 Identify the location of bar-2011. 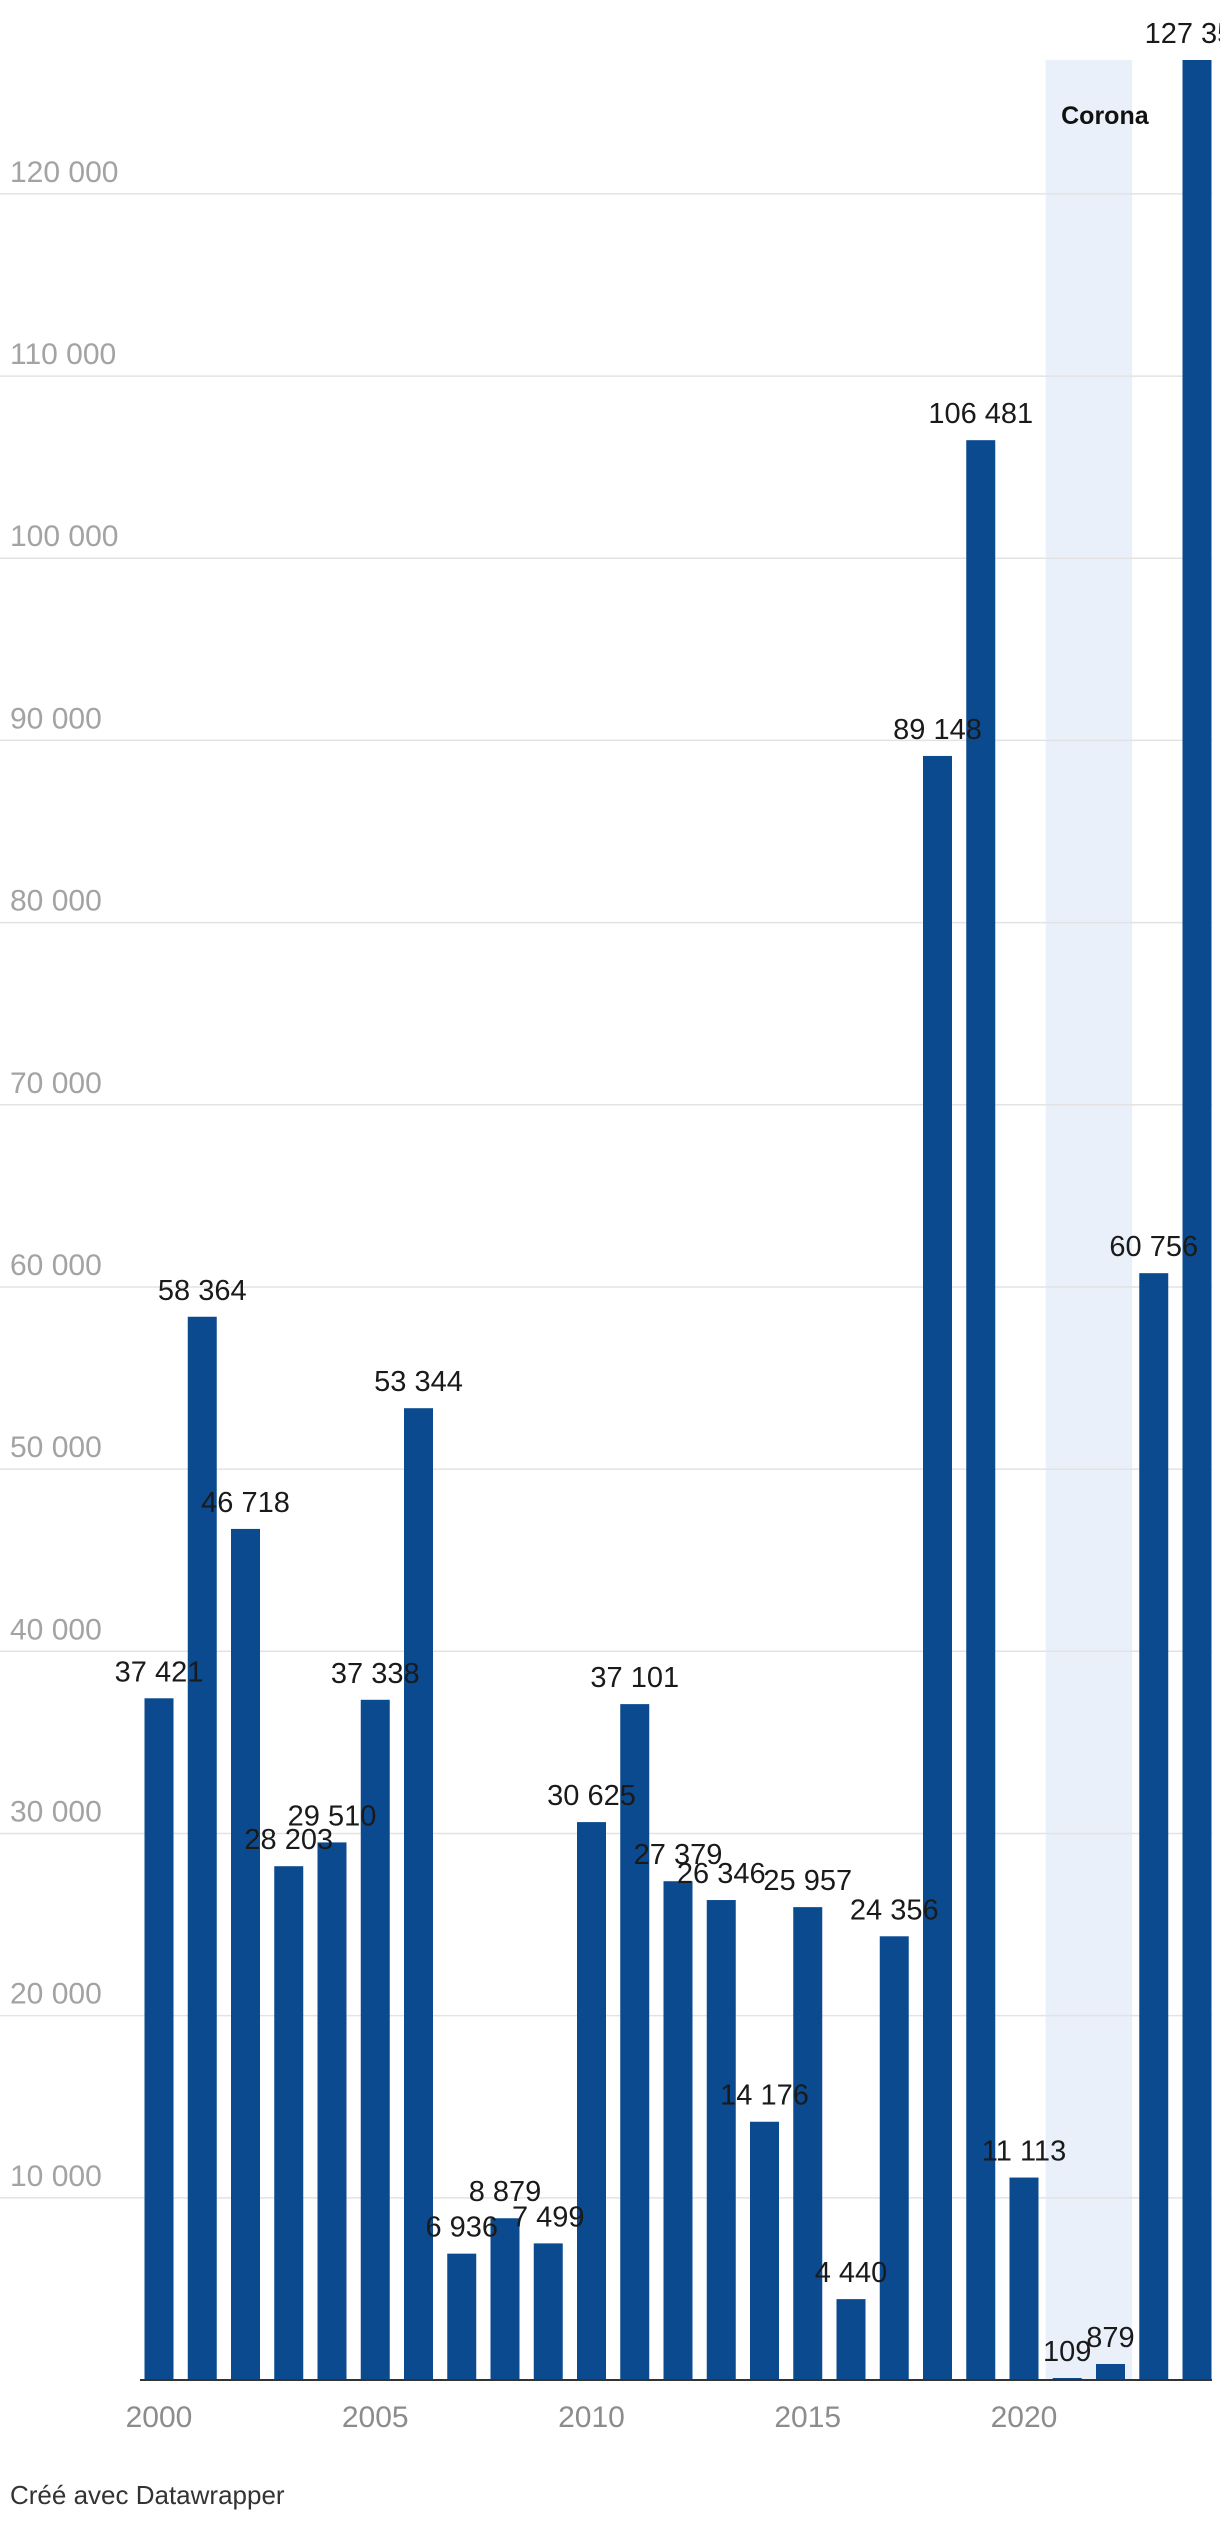
(635, 2042).